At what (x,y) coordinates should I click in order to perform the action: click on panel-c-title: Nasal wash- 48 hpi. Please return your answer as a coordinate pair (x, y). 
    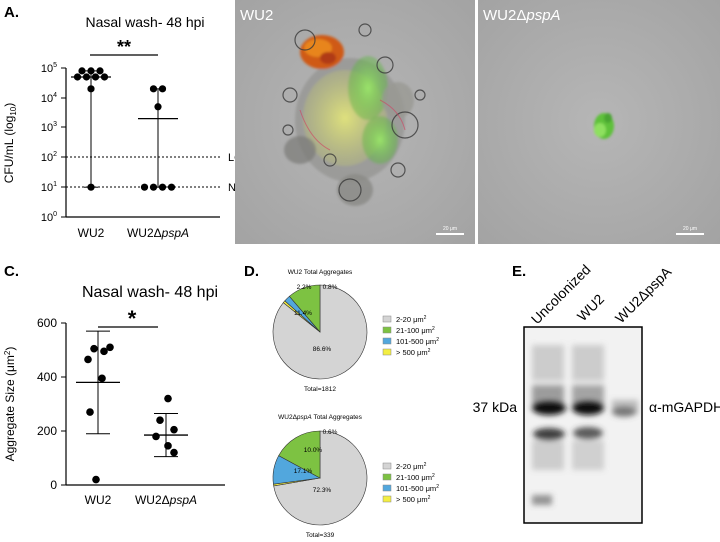
    Looking at the image, I should click on (150, 292).